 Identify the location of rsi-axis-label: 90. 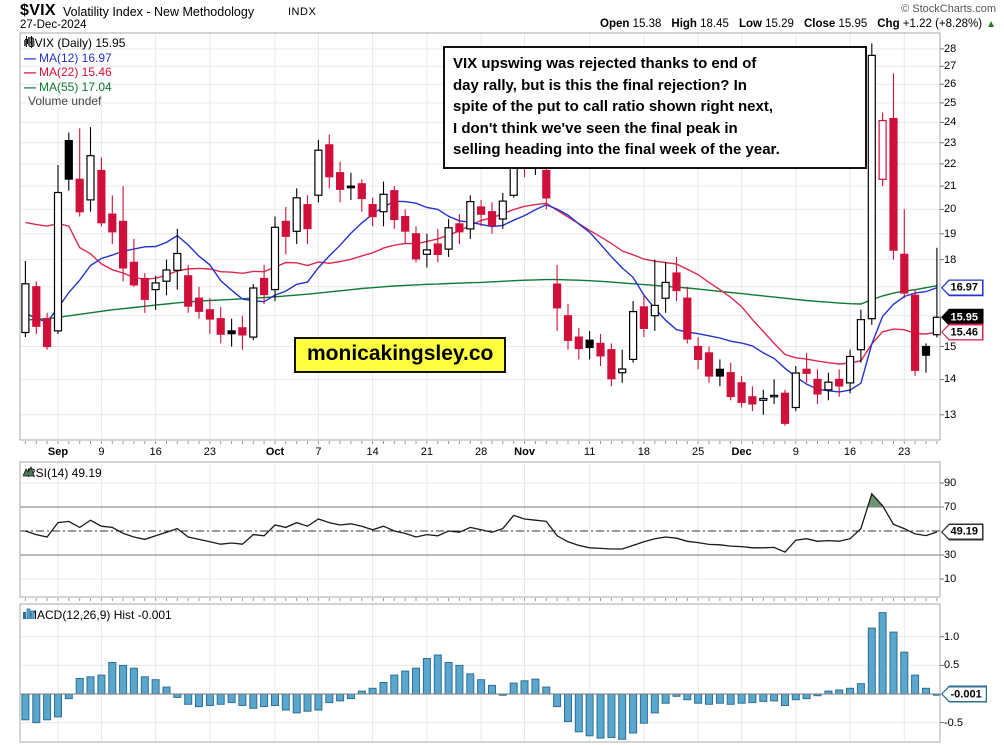
(950, 483).